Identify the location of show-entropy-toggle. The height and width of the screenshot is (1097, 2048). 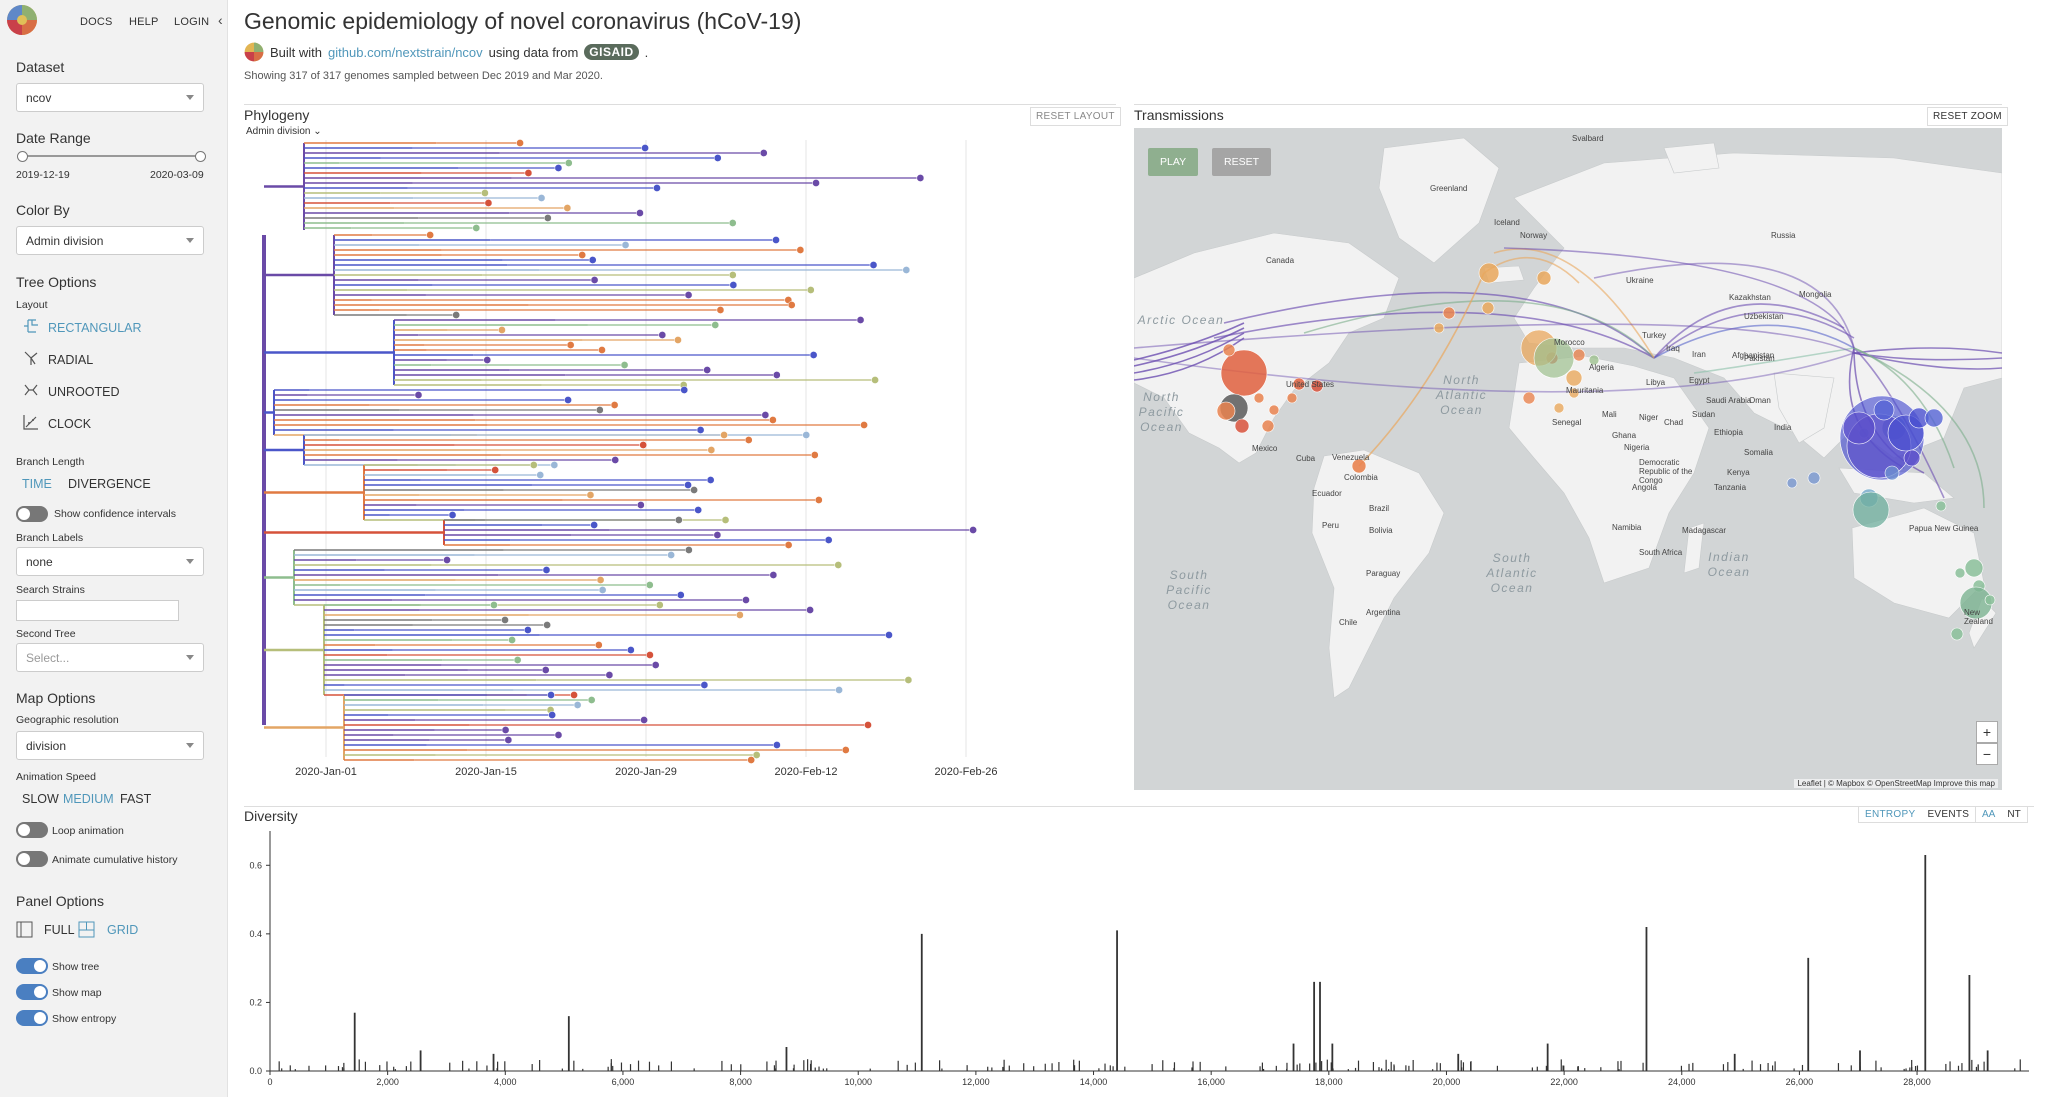
(32, 1018).